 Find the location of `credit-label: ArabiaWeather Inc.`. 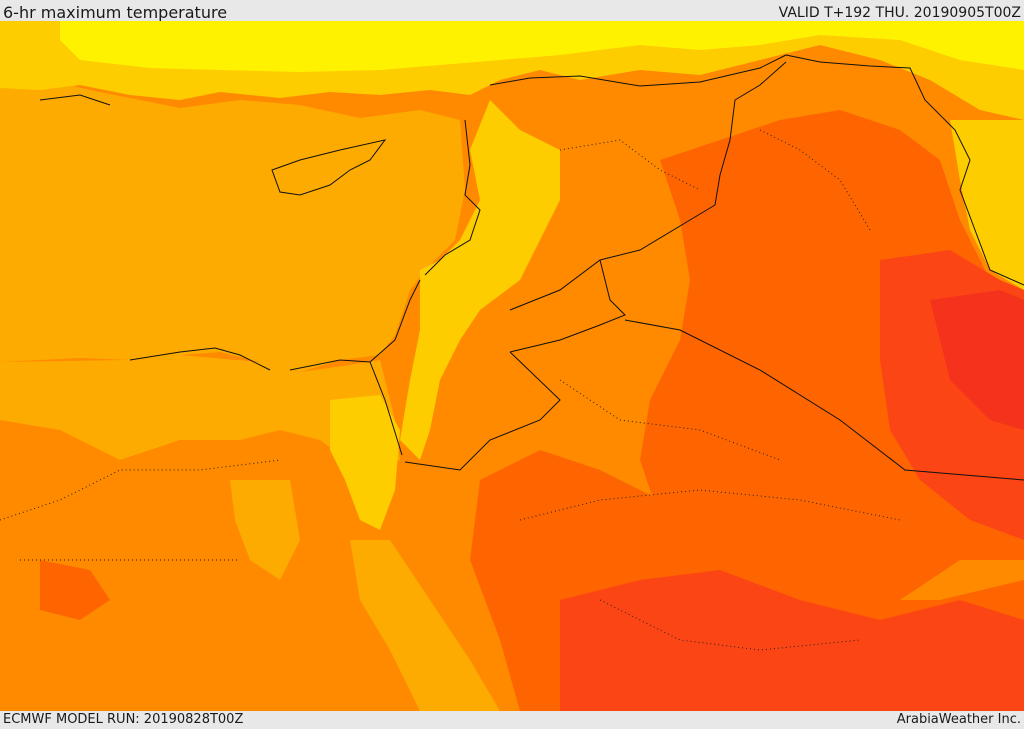

credit-label: ArabiaWeather Inc. is located at coordinates (958, 719).